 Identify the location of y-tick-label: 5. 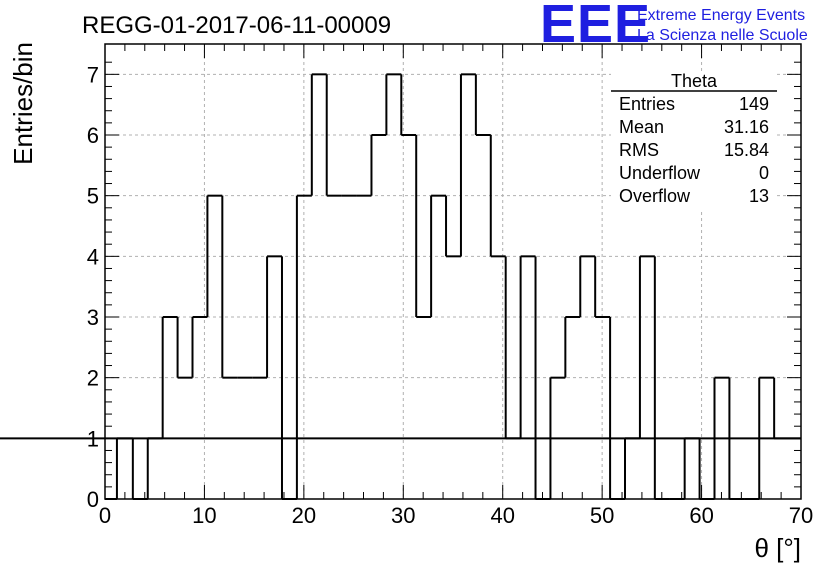
(93, 196).